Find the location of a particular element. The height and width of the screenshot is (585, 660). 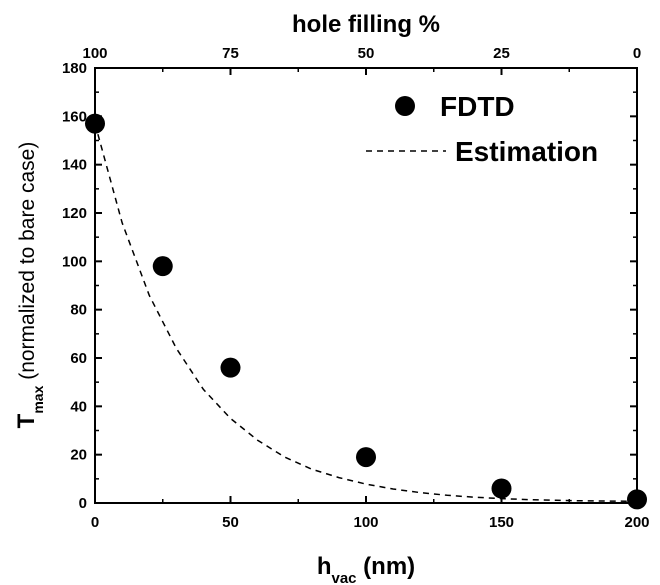

y-tick-label: 180 is located at coordinates (74, 68).